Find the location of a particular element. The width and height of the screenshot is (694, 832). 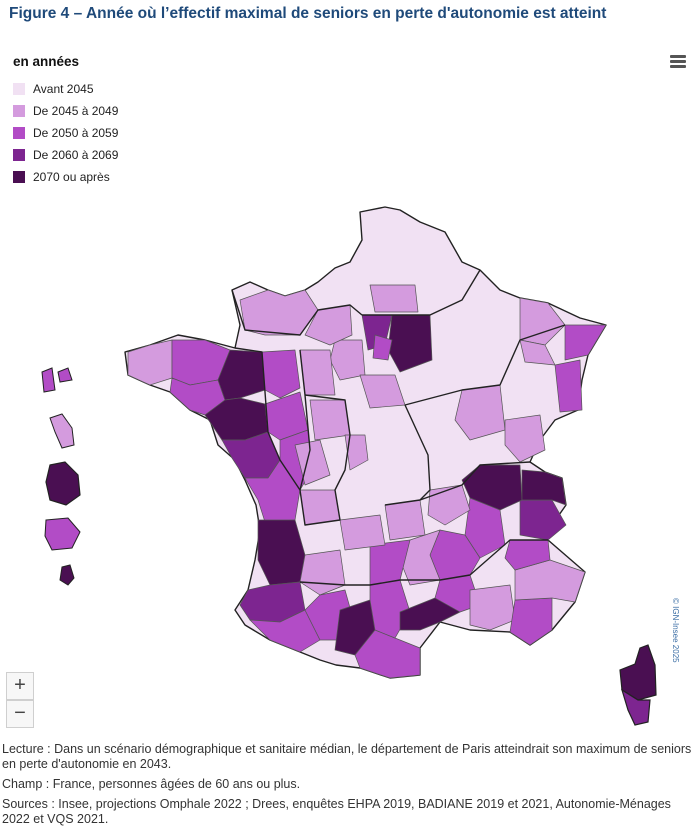

legend-title: en années is located at coordinates (46, 61).